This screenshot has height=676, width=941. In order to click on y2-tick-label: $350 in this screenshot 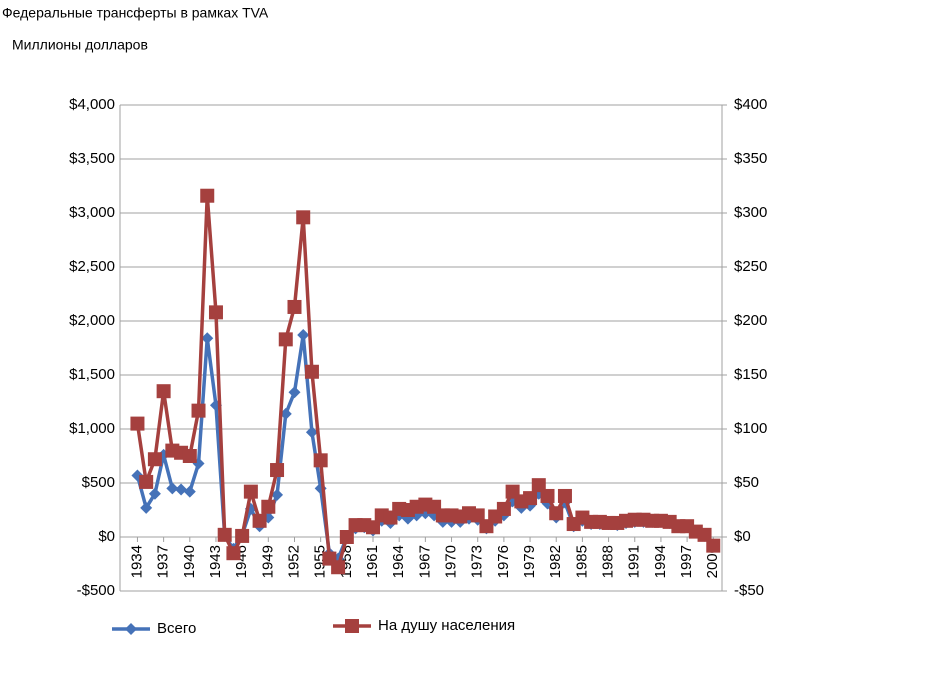, I will do `click(750, 158)`.